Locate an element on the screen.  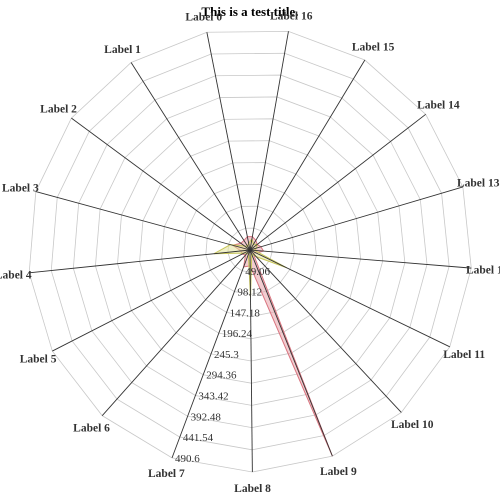
category-label: Label 1 is located at coordinates (122, 50).